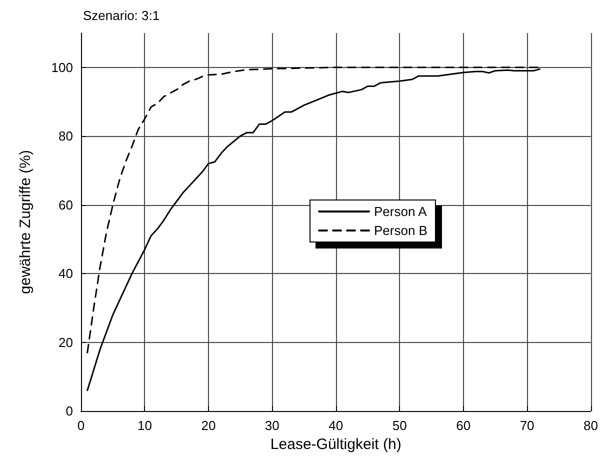  What do you see at coordinates (401, 211) in the screenshot?
I see `legend-label: Person A` at bounding box center [401, 211].